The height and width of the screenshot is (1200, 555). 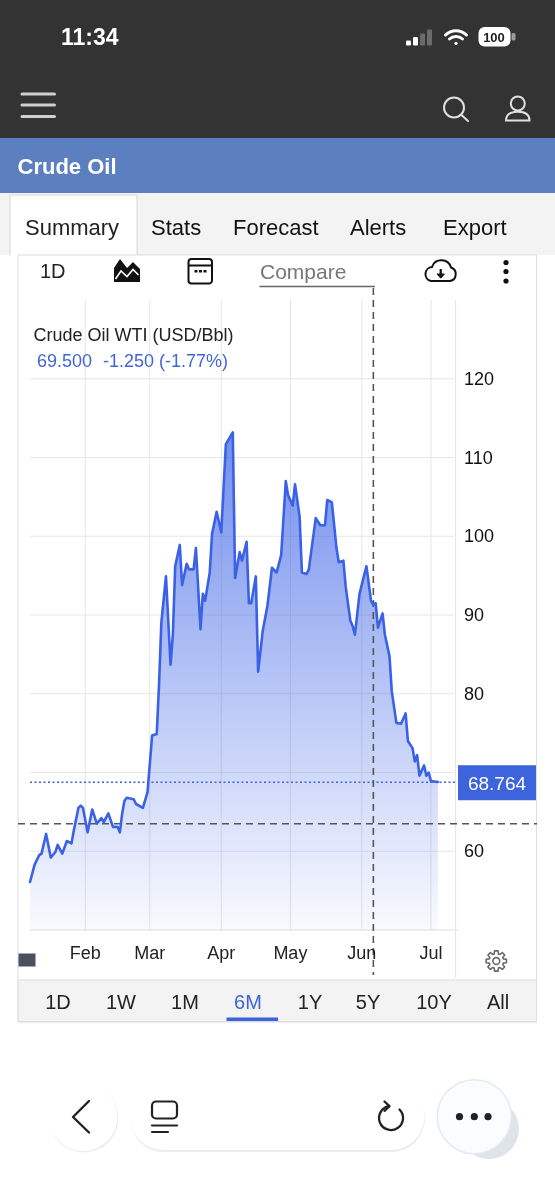 I want to click on text: 1M, so click(x=185, y=1002).